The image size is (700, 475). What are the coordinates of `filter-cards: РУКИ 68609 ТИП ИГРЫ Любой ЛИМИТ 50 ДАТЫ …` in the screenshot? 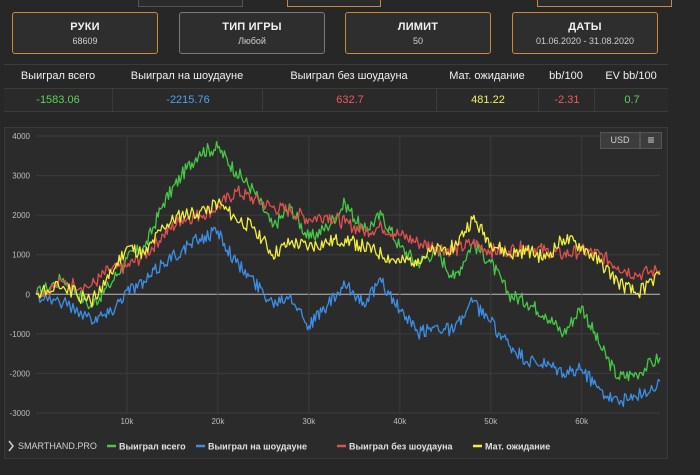 It's located at (350, 35).